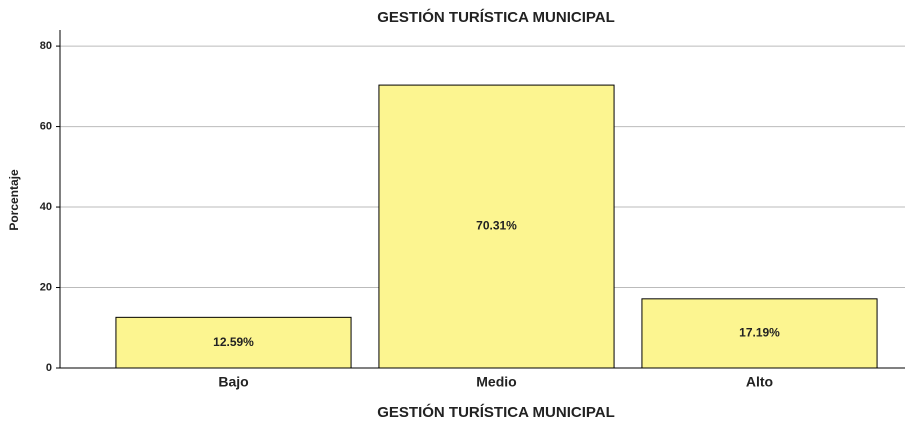 Image resolution: width=923 pixels, height=426 pixels. What do you see at coordinates (496, 412) in the screenshot?
I see `x-axis-title: GESTIÓN TURÍSTICA MUNICIPAL` at bounding box center [496, 412].